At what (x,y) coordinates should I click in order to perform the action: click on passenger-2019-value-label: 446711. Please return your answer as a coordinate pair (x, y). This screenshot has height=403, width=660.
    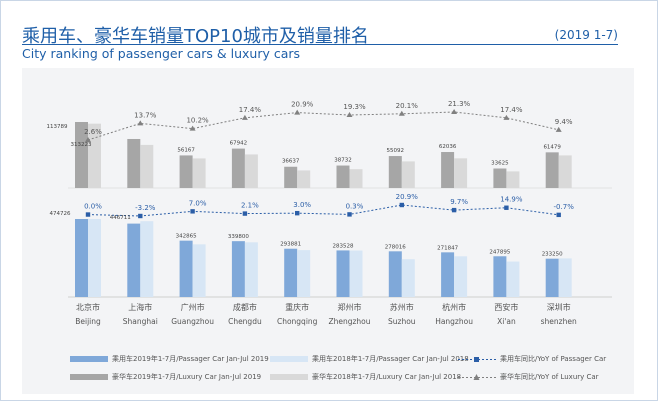
    Looking at the image, I should click on (120, 218).